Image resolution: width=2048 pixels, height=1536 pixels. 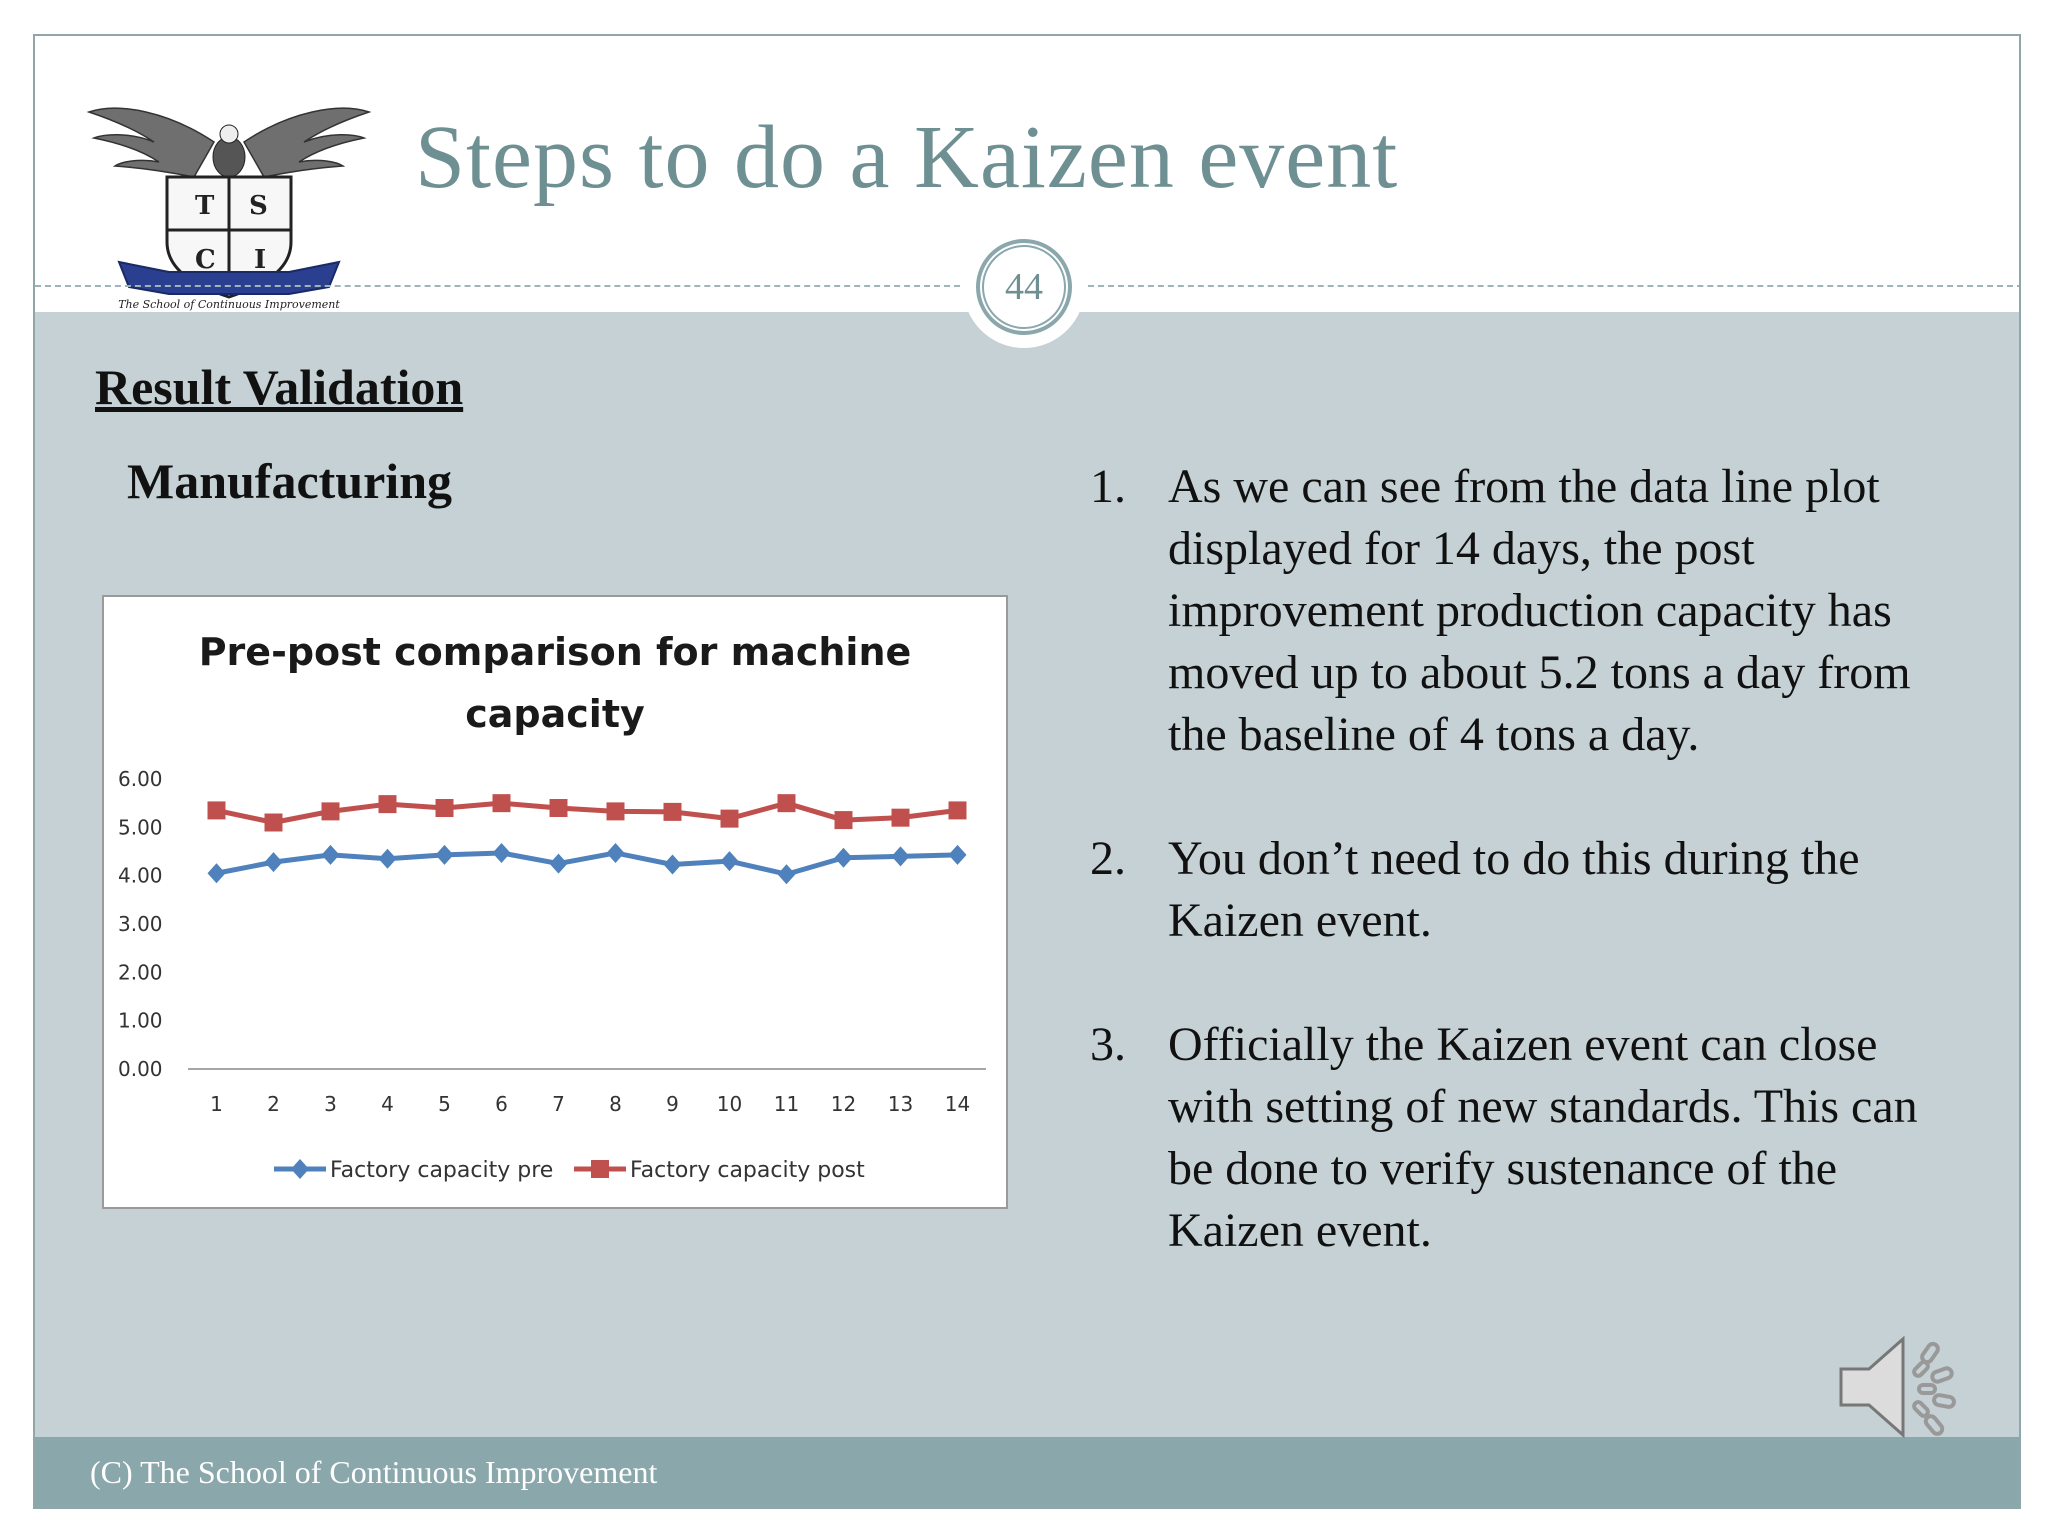 What do you see at coordinates (140, 876) in the screenshot?
I see `y-tick-label: 4.00` at bounding box center [140, 876].